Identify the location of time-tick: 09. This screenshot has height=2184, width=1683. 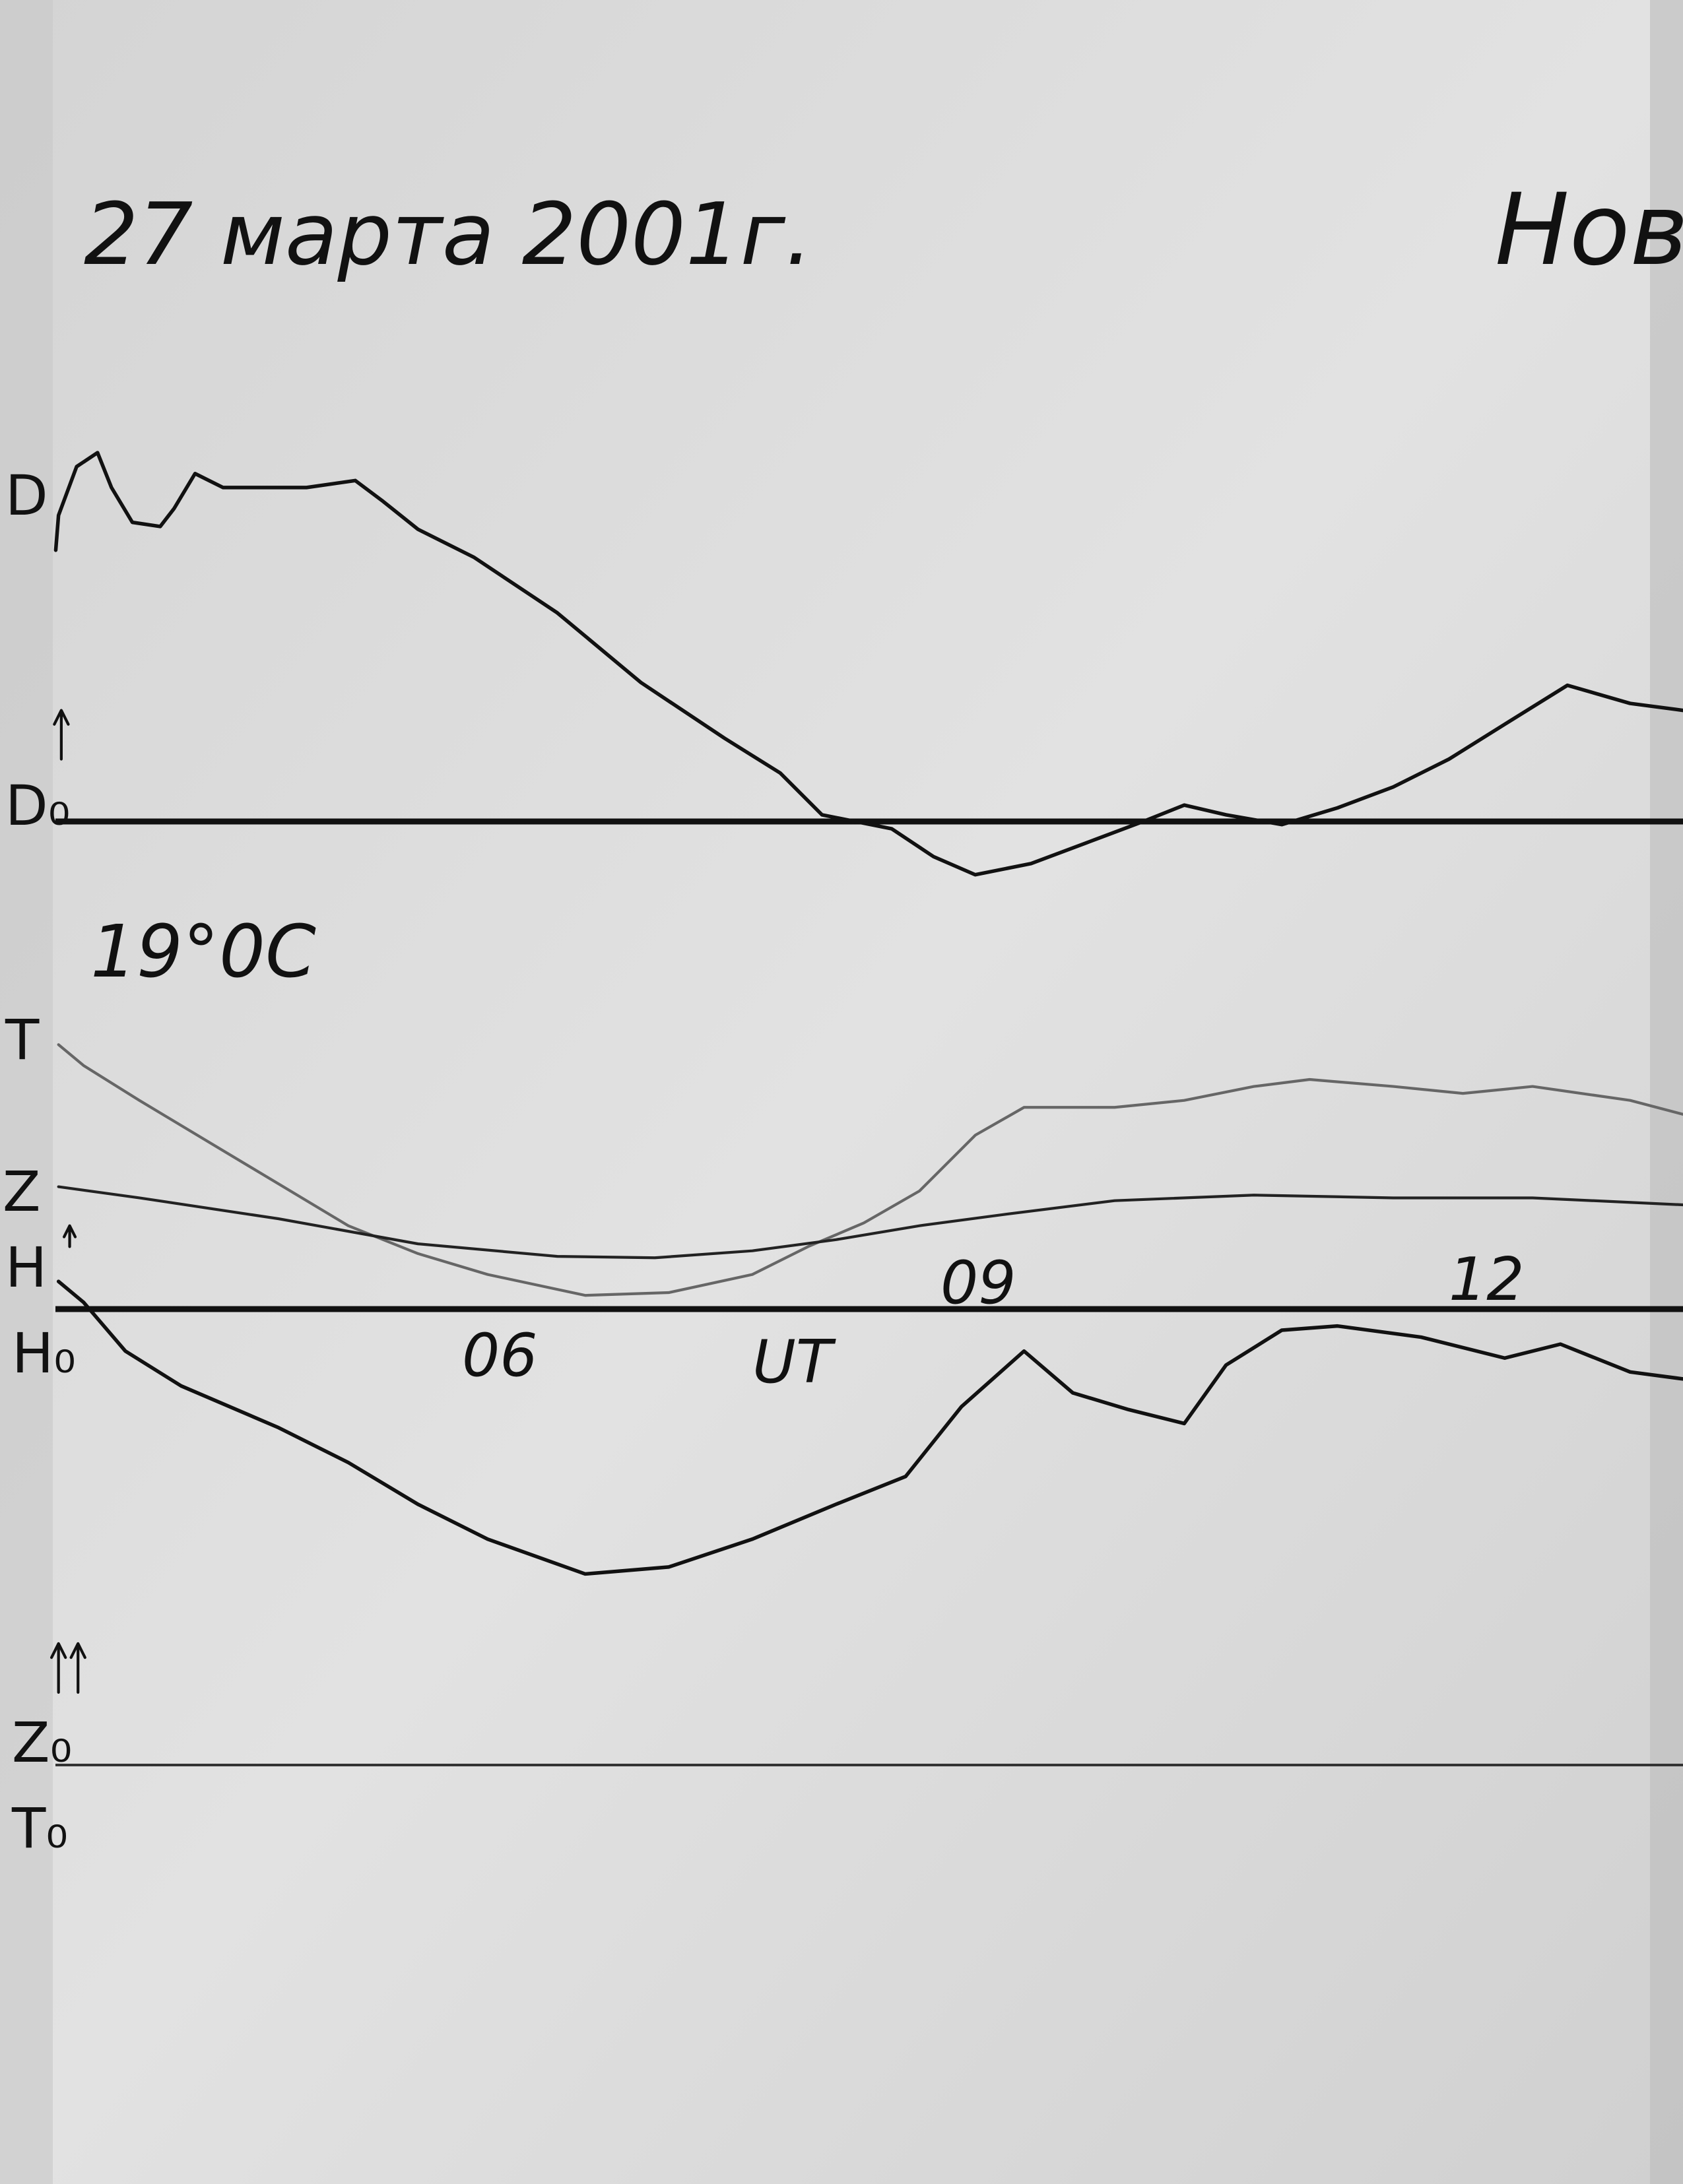
(978, 1283).